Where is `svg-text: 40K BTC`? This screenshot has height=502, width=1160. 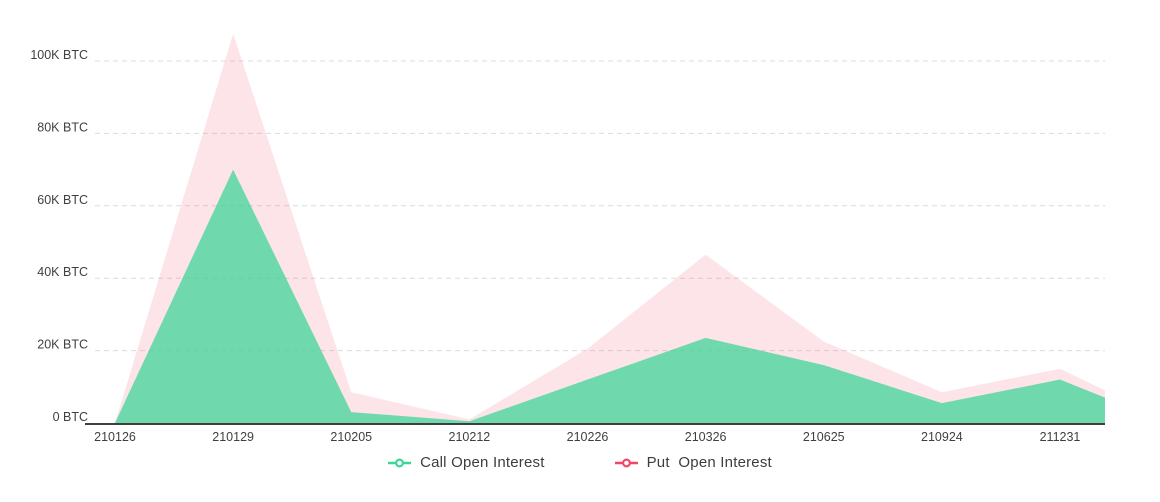
svg-text: 40K BTC is located at coordinates (62, 272).